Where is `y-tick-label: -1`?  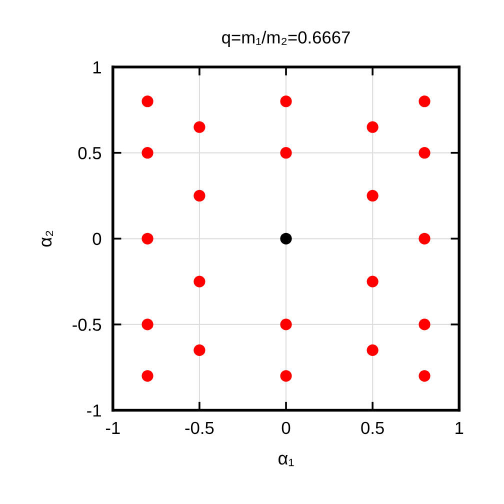 y-tick-label: -1 is located at coordinates (94, 410).